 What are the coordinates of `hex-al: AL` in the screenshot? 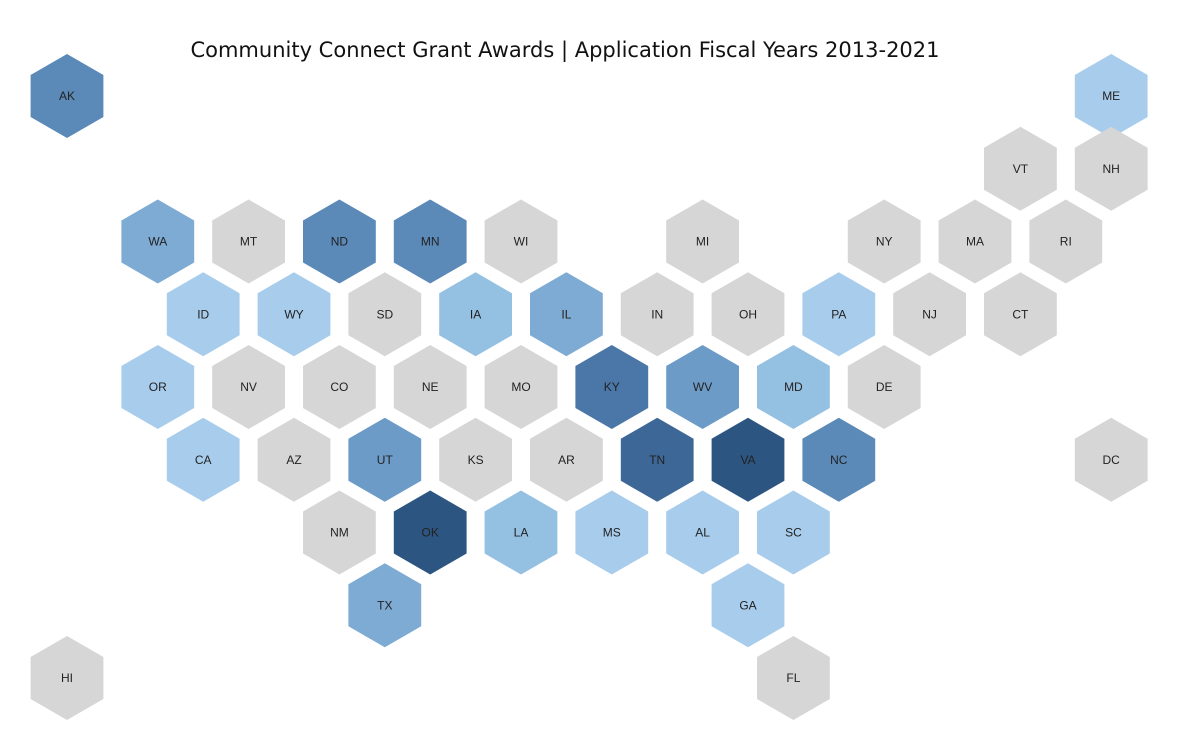 It's located at (702, 532).